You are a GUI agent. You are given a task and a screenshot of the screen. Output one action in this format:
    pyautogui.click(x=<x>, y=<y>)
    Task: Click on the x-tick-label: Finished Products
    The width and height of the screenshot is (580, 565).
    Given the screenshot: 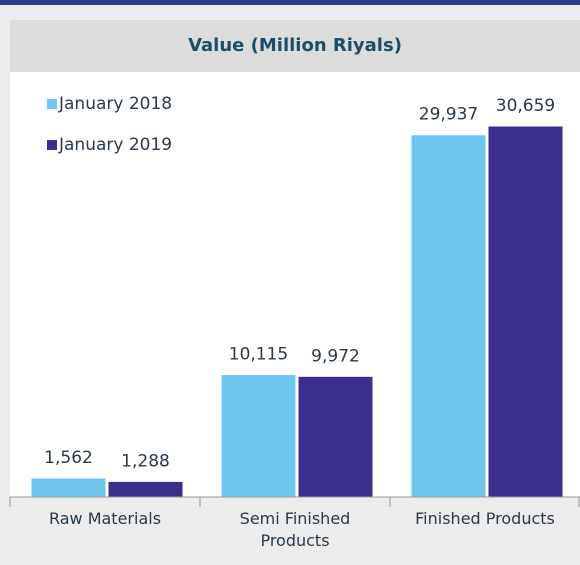 What is the action you would take?
    pyautogui.click(x=485, y=518)
    